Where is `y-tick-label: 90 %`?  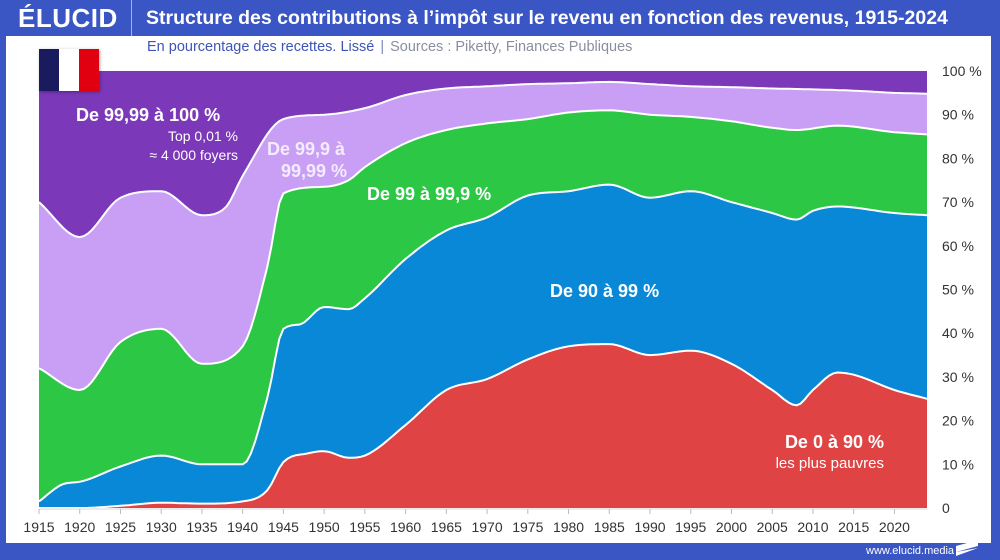 y-tick-label: 90 % is located at coordinates (958, 115).